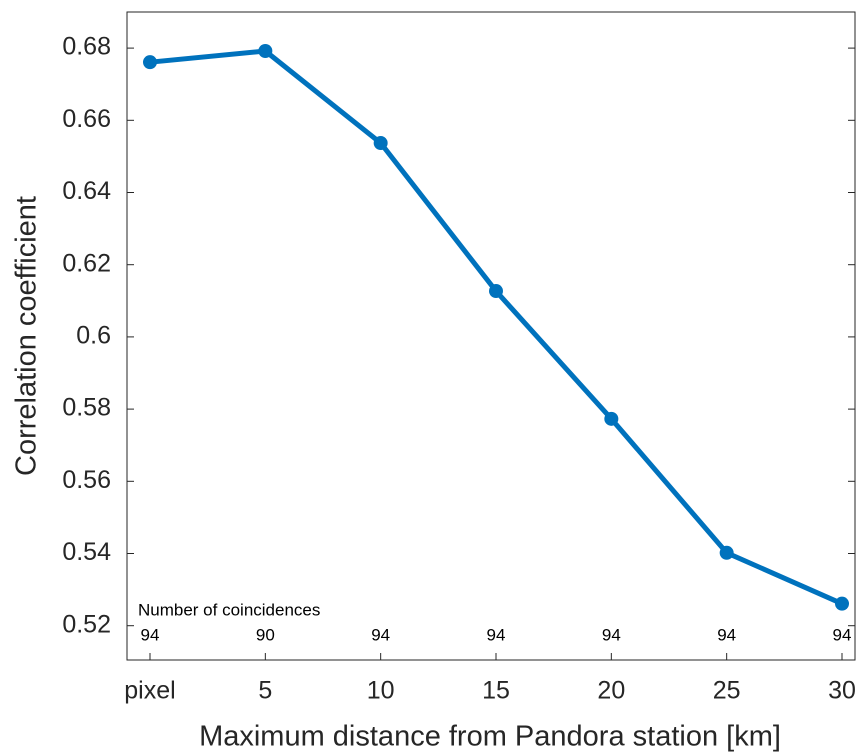 The height and width of the screenshot is (755, 865). What do you see at coordinates (86, 263) in the screenshot?
I see `y-tick-label: 0.62` at bounding box center [86, 263].